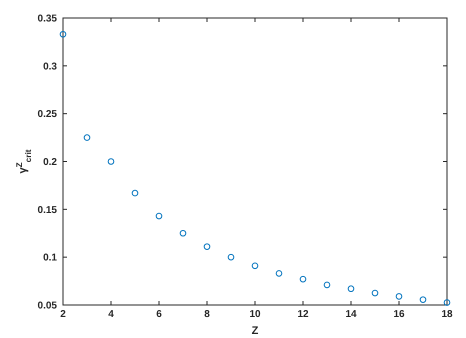 Image resolution: width=466 pixels, height=338 pixels. Describe the element at coordinates (48, 306) in the screenshot. I see `y-tick-label: 0.05` at that location.